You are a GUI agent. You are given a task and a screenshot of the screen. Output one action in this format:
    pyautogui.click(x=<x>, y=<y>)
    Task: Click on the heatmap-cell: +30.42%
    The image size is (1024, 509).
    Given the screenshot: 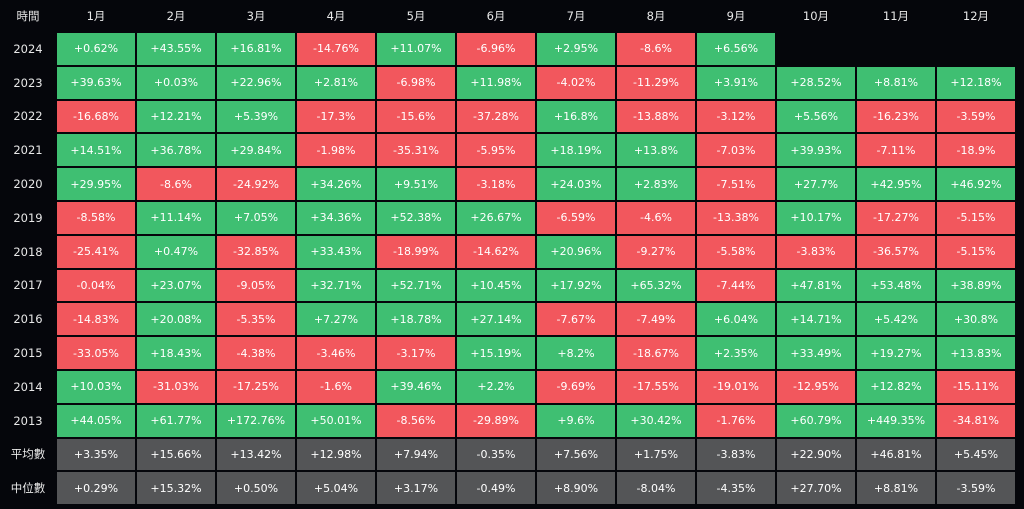 What is the action you would take?
    pyautogui.click(x=656, y=420)
    